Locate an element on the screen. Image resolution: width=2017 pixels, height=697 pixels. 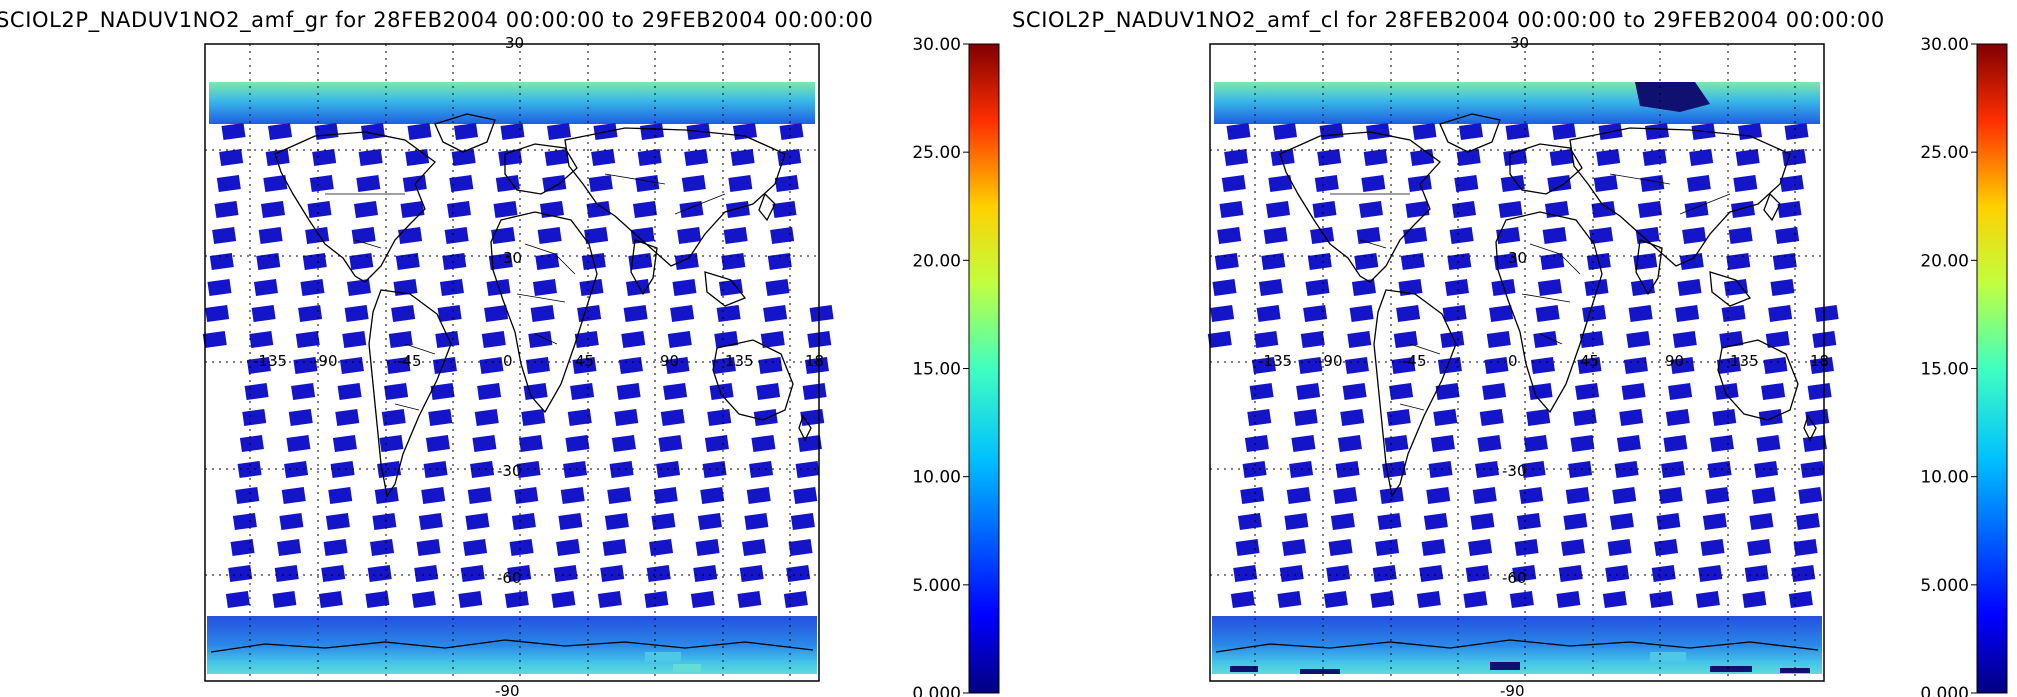
colorbar-tick-label: 10.00 is located at coordinates (1944, 478).